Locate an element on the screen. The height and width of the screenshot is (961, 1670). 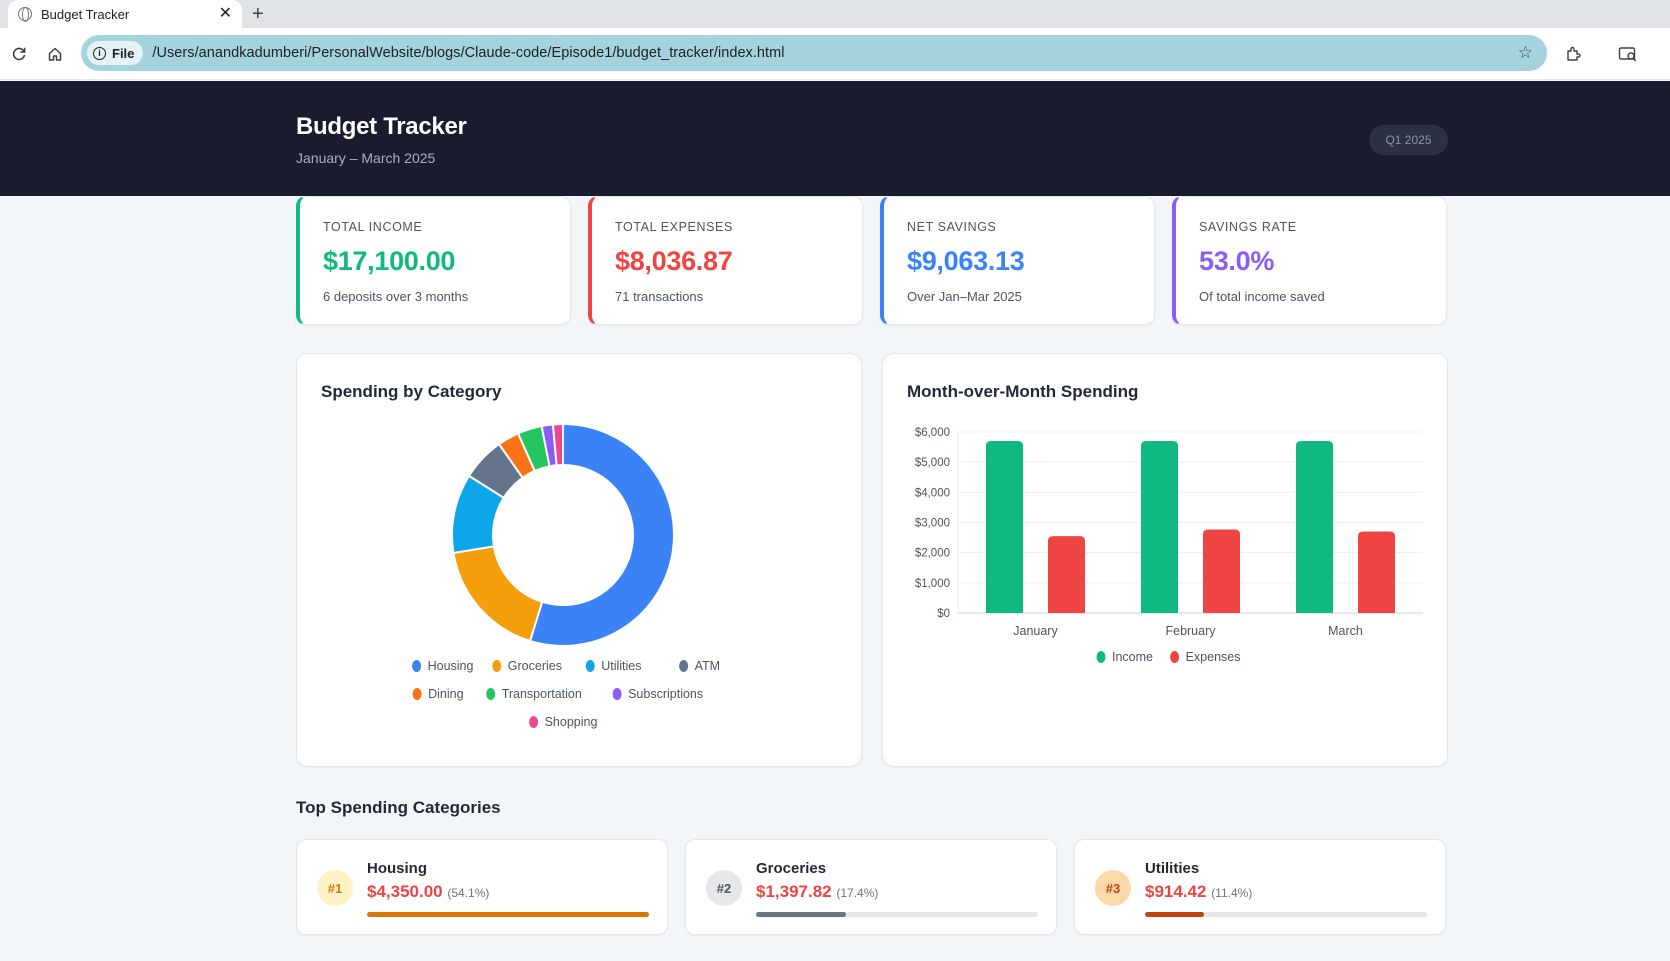
stat-value: $8,036.87 is located at coordinates (674, 261).